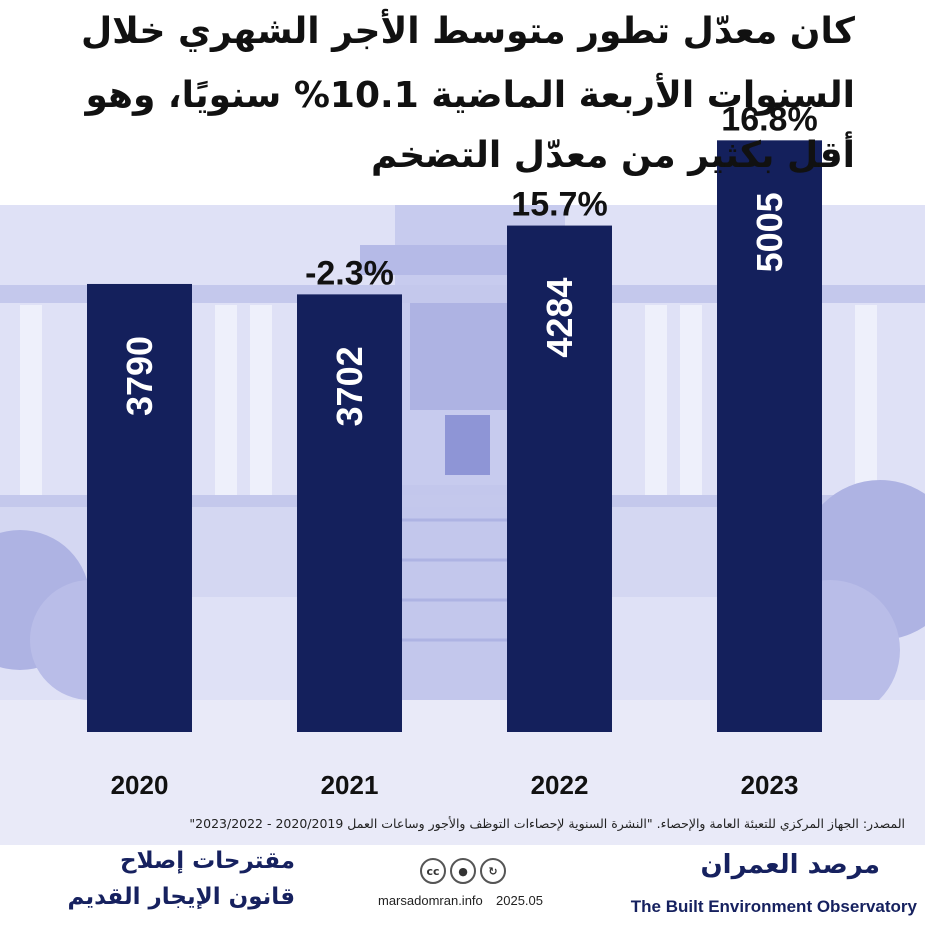 This screenshot has height=925, width=925. Describe the element at coordinates (433, 871) in the screenshot. I see `cc-icon: cc` at that location.